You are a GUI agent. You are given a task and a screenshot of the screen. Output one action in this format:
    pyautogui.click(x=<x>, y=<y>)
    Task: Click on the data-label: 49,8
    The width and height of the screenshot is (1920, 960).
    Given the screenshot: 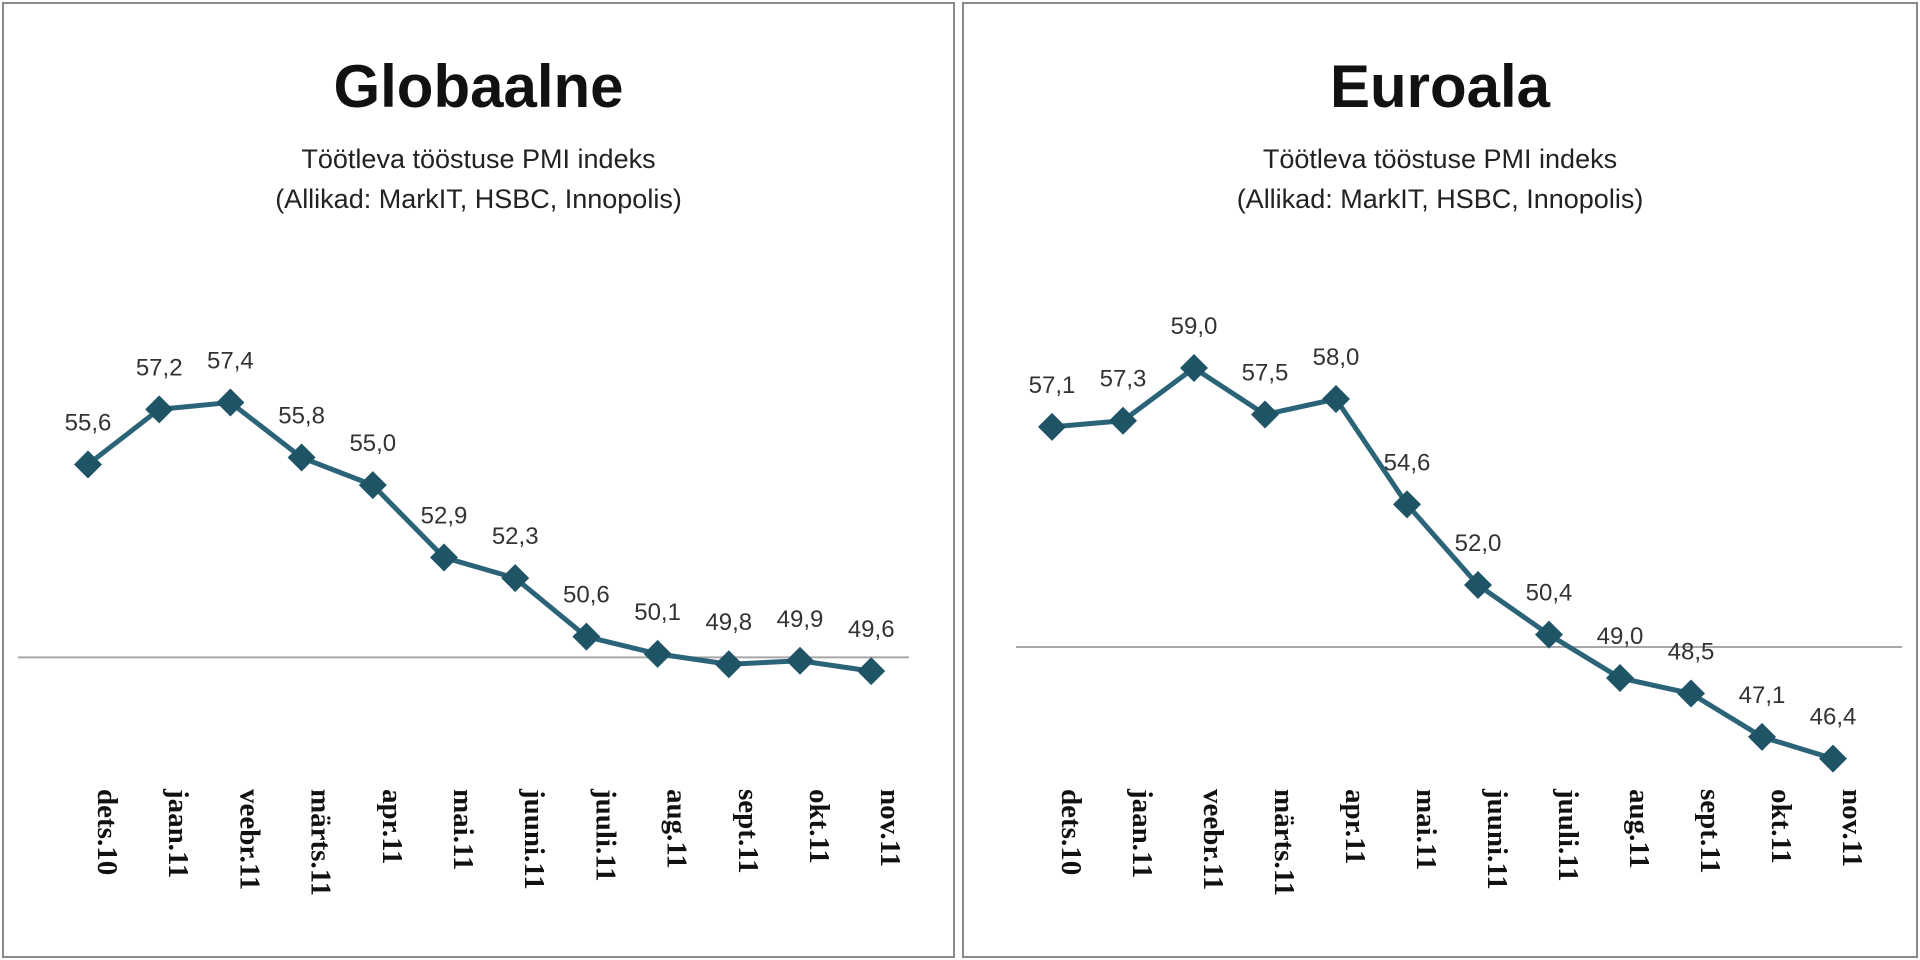 What is the action you would take?
    pyautogui.click(x=728, y=622)
    